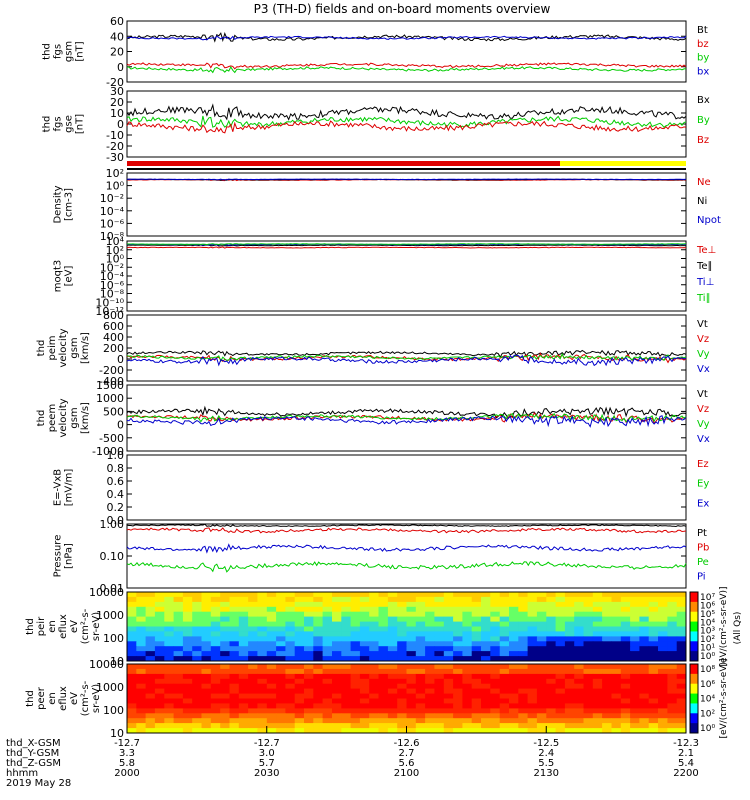 The image size is (750, 800). Describe the element at coordinates (52, 626) in the screenshot. I see `y-axis-label: en` at that location.